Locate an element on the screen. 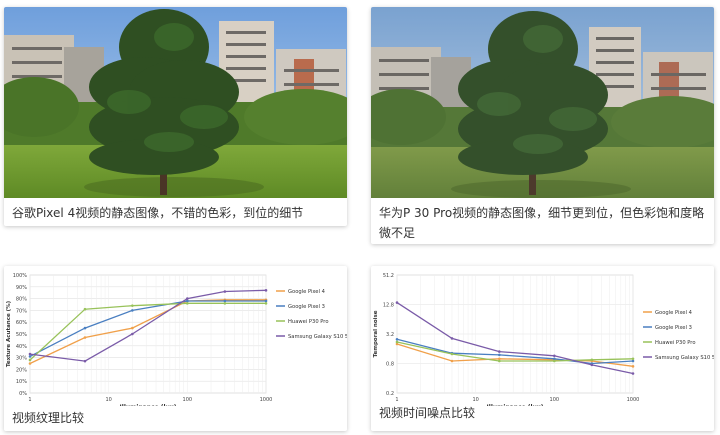 This screenshot has height=435, width=720. y-axis-label: Texture Acutance (%) is located at coordinates (9, 333).